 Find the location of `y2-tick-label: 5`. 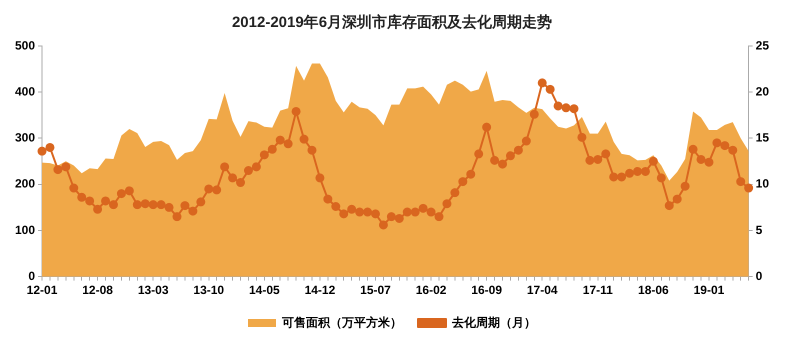

y2-tick-label: 5 is located at coordinates (759, 229).